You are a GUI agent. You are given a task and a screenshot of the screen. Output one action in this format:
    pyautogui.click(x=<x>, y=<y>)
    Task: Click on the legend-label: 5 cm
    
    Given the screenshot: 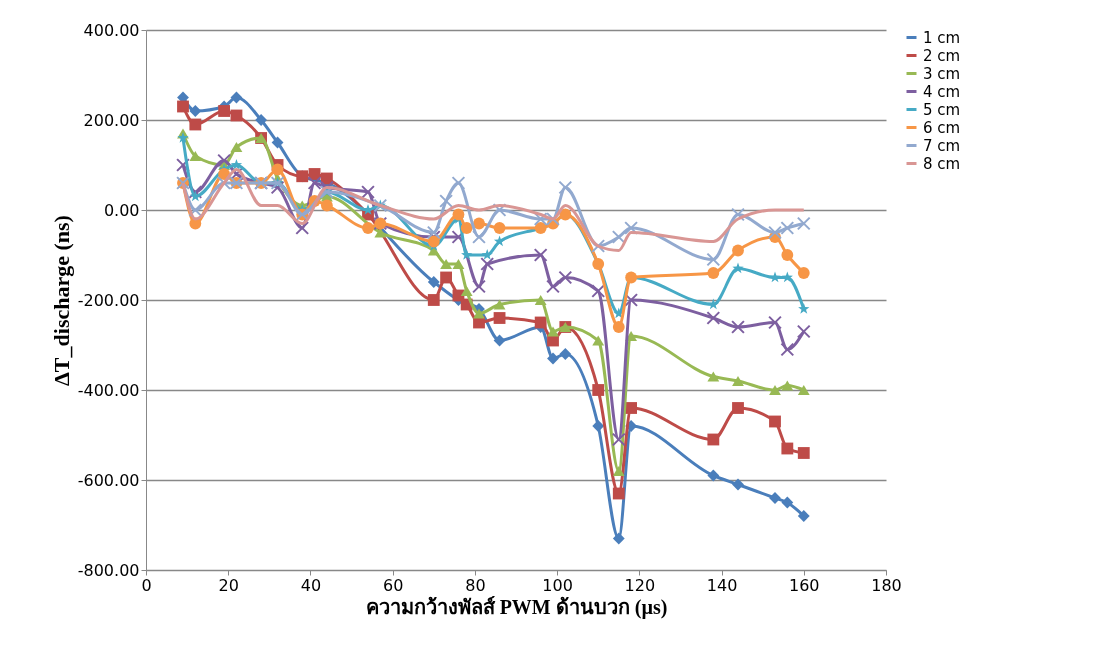 What is the action you would take?
    pyautogui.click(x=942, y=109)
    